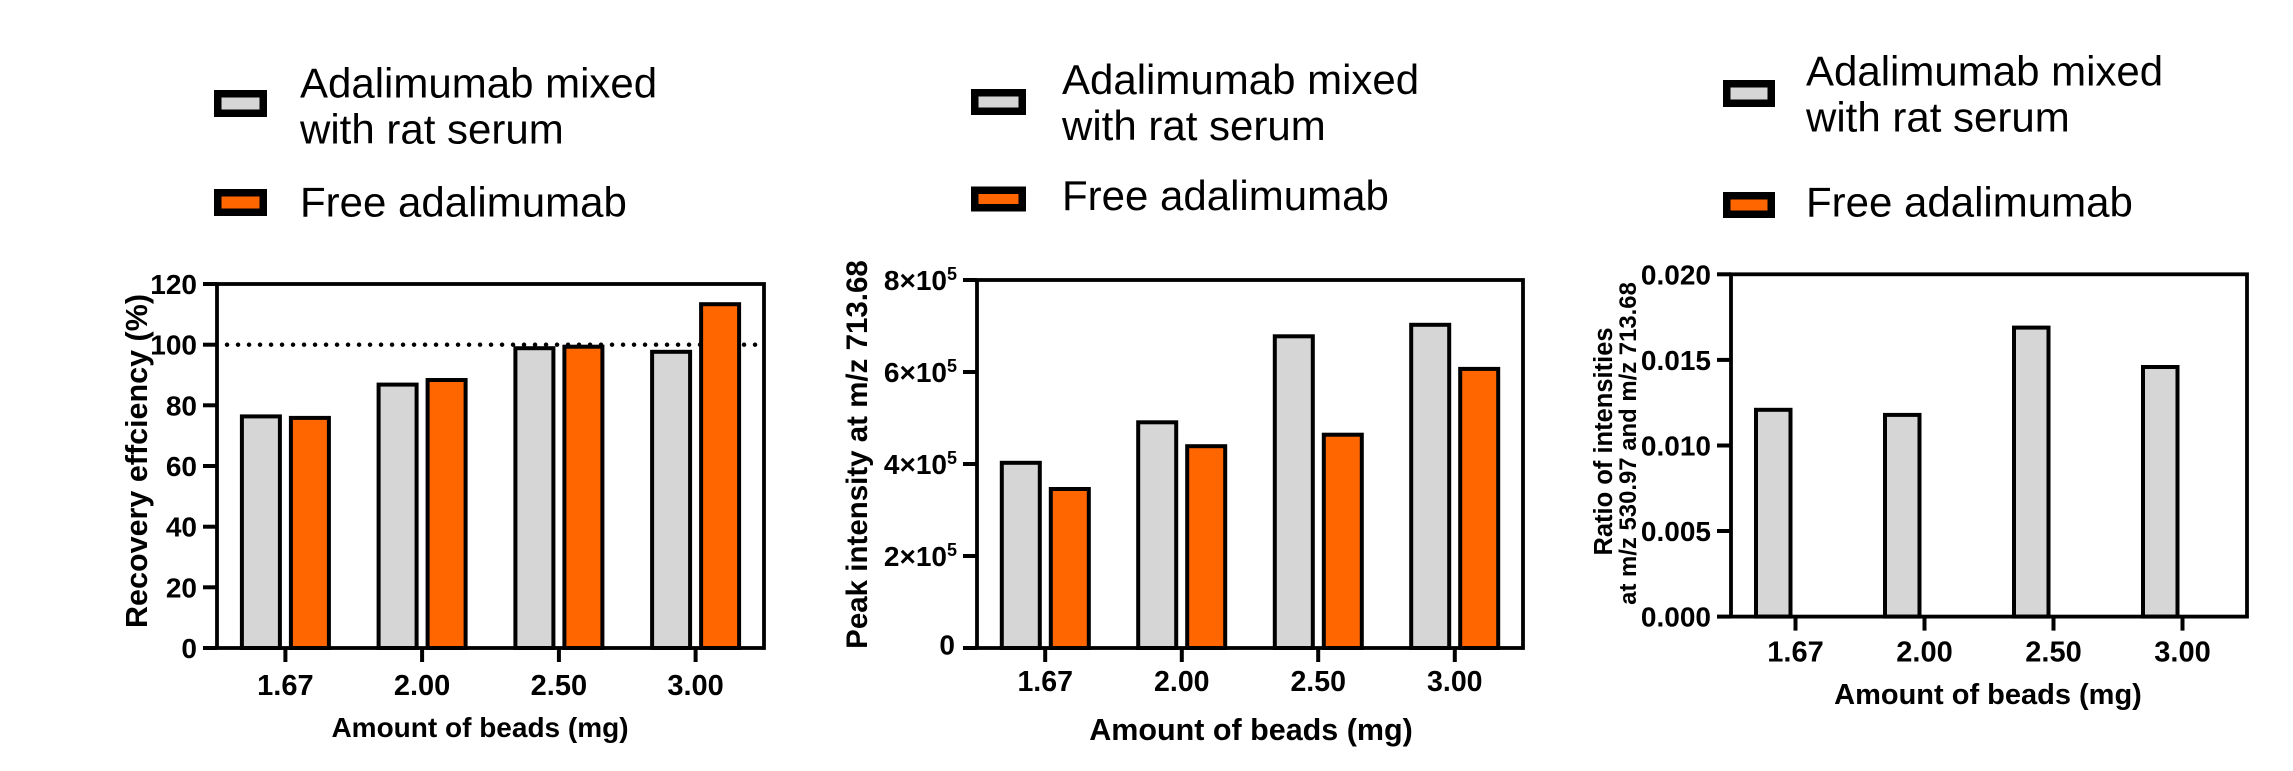 The image size is (2293, 771). Describe the element at coordinates (1676, 274) in the screenshot. I see `svg-text: 0.020` at that location.